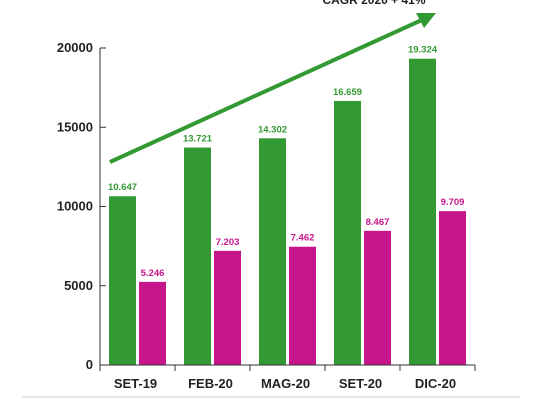 The image size is (545, 400). Describe the element at coordinates (303, 238) in the screenshot. I see `data-label-series2-mag-20: 7.462` at that location.